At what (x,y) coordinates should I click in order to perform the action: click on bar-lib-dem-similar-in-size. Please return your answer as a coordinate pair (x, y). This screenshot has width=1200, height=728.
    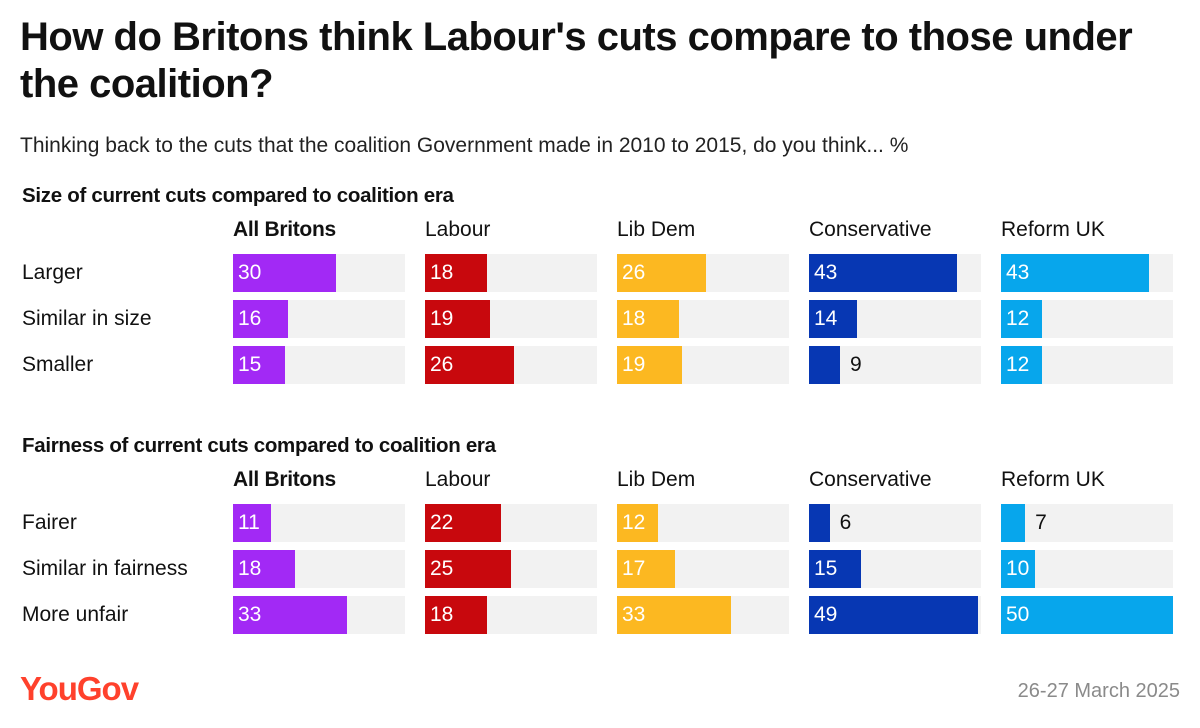
    Looking at the image, I should click on (648, 319).